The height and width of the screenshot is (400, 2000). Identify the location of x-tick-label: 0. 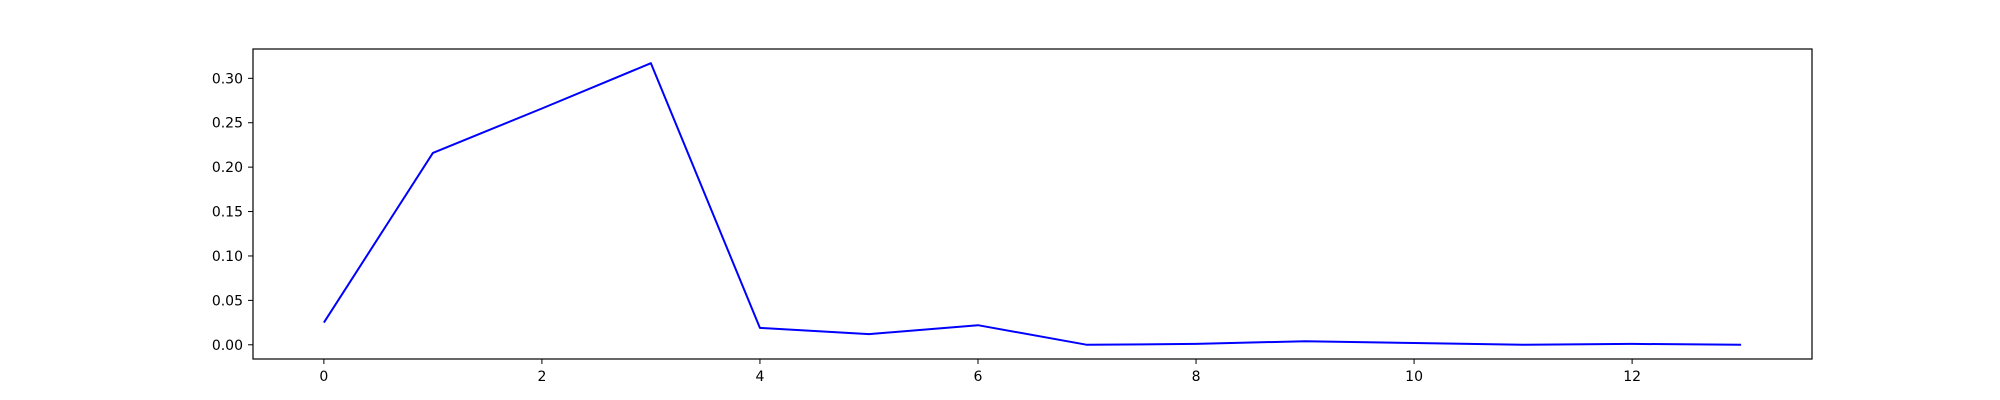
(323, 377).